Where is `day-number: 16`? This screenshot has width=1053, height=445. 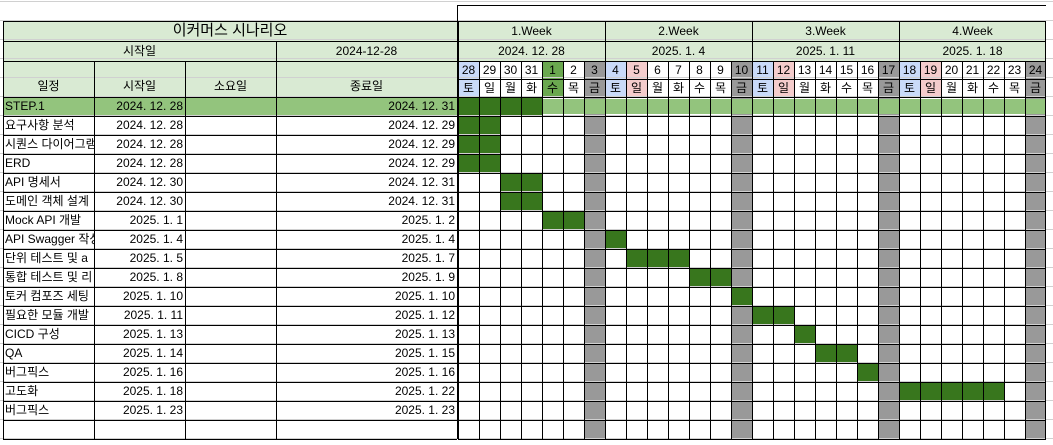
day-number: 16 is located at coordinates (867, 70).